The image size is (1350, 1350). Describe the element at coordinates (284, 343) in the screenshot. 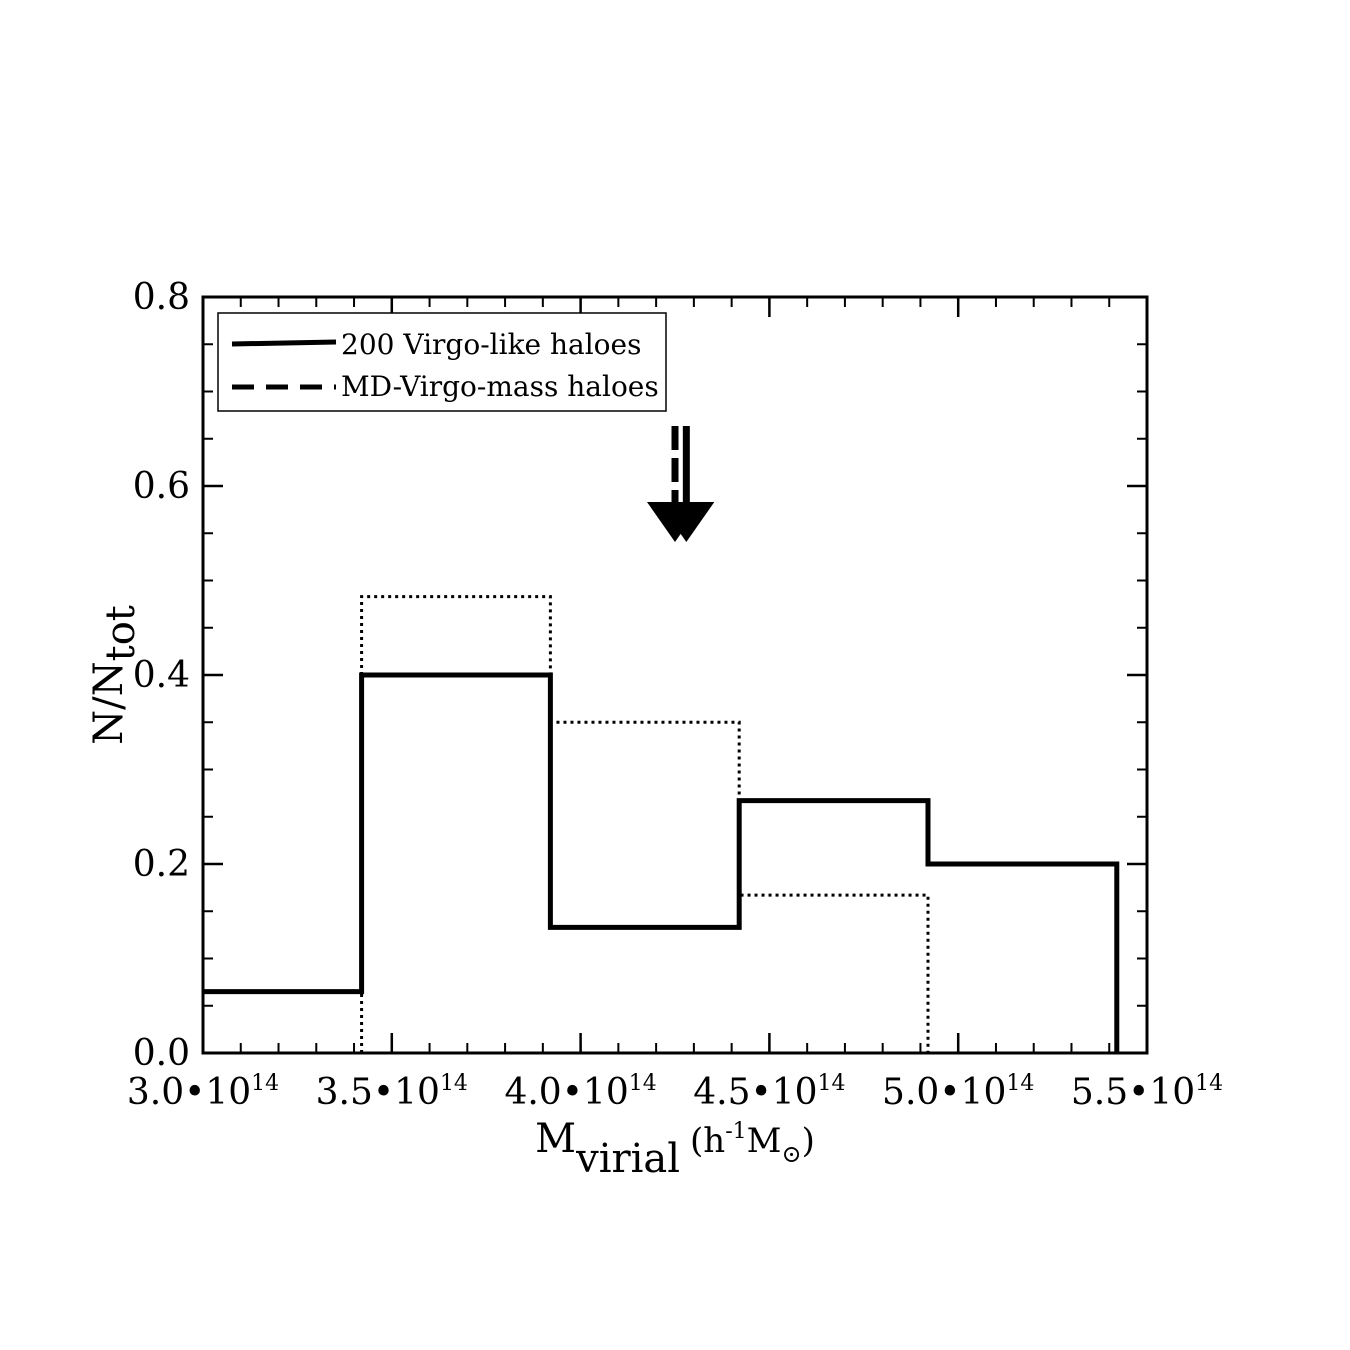

I see `legend-swatch-solid` at that location.